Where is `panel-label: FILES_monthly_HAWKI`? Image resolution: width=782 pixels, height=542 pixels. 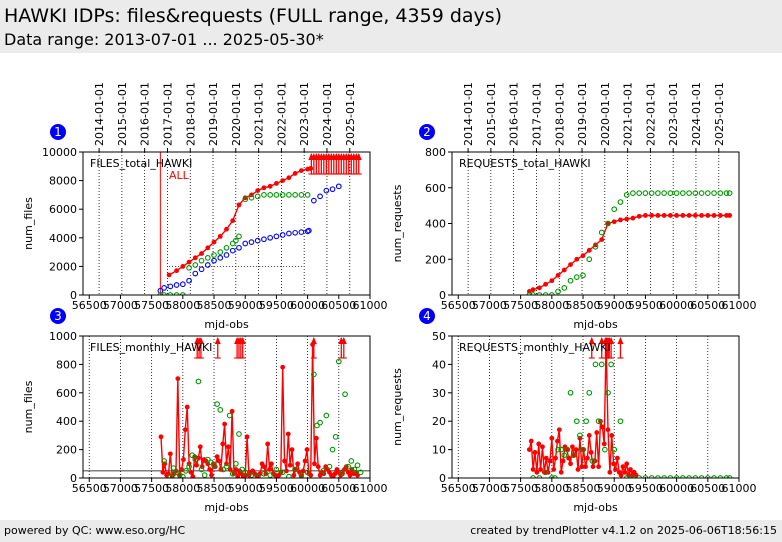
panel-label: FILES_monthly_HAWKI is located at coordinates (151, 347).